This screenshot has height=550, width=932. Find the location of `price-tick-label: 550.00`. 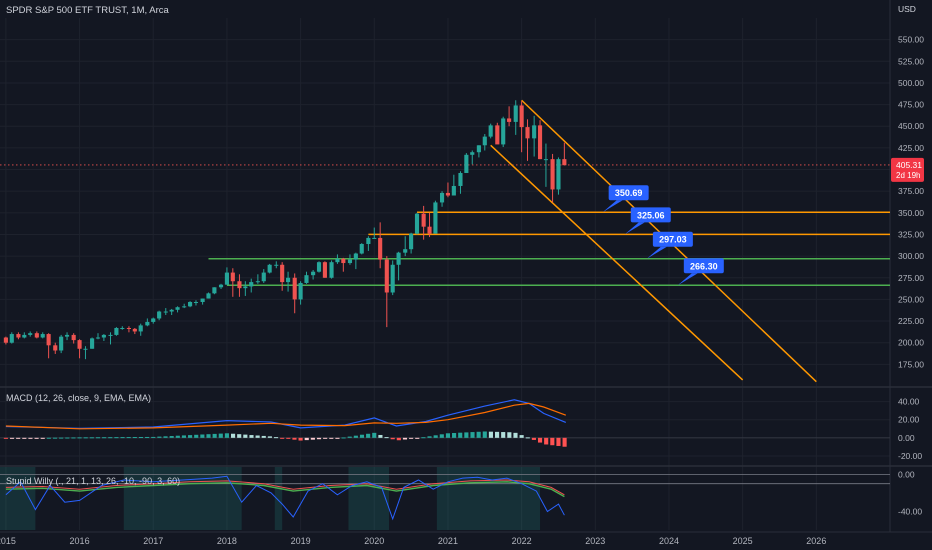

price-tick-label: 550.00 is located at coordinates (911, 40).